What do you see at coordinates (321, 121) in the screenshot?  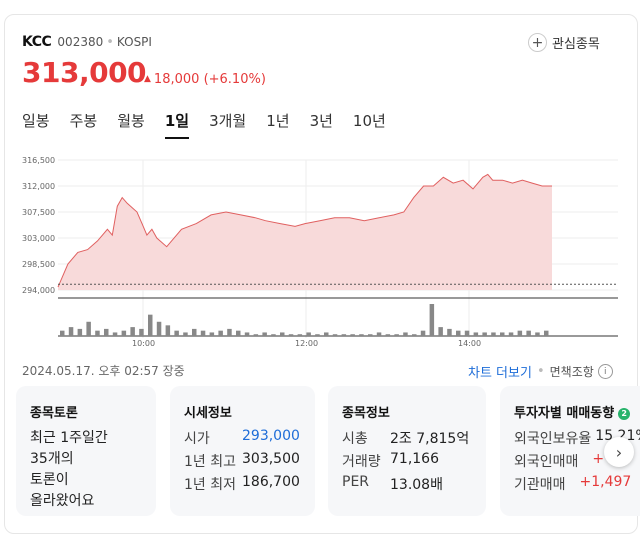 I see `tab-3years: 3년` at bounding box center [321, 121].